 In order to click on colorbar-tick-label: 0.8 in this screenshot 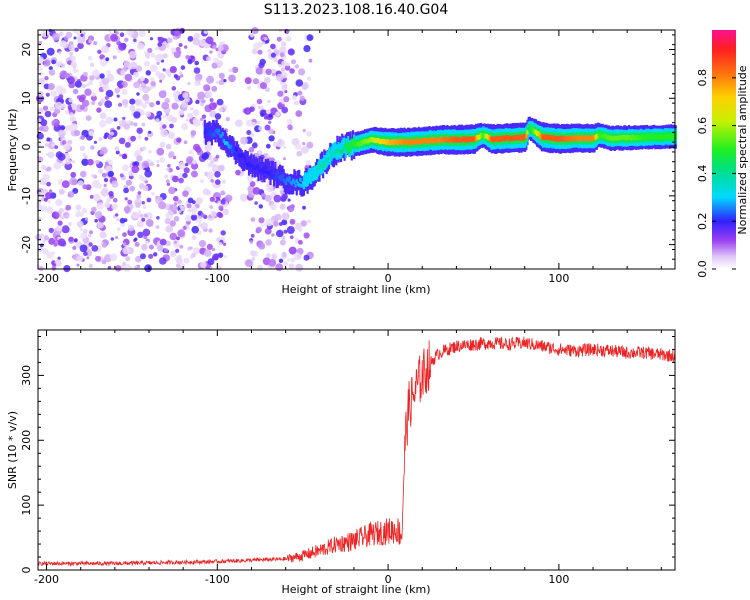, I will do `click(702, 78)`.